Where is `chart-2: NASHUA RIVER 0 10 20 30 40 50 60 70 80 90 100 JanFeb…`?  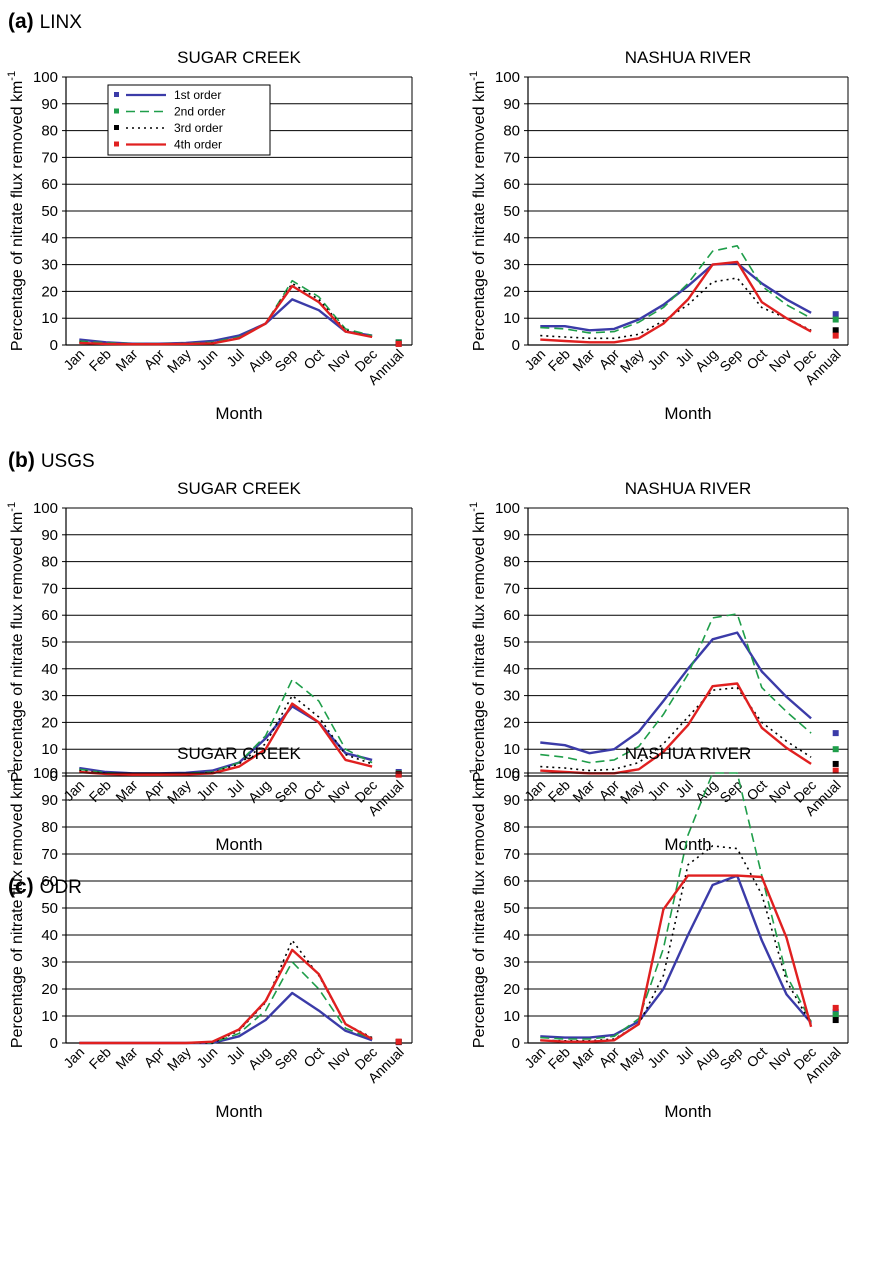
chart-2: NASHUA RIVER 0 10 20 30 40 50 60 70 80 90 100 JanFeb… is located at coordinates (658, 235).